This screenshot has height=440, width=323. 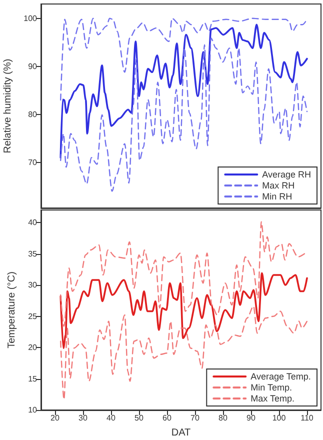 What do you see at coordinates (279, 418) in the screenshot?
I see `x-tick-label: 100` at bounding box center [279, 418].